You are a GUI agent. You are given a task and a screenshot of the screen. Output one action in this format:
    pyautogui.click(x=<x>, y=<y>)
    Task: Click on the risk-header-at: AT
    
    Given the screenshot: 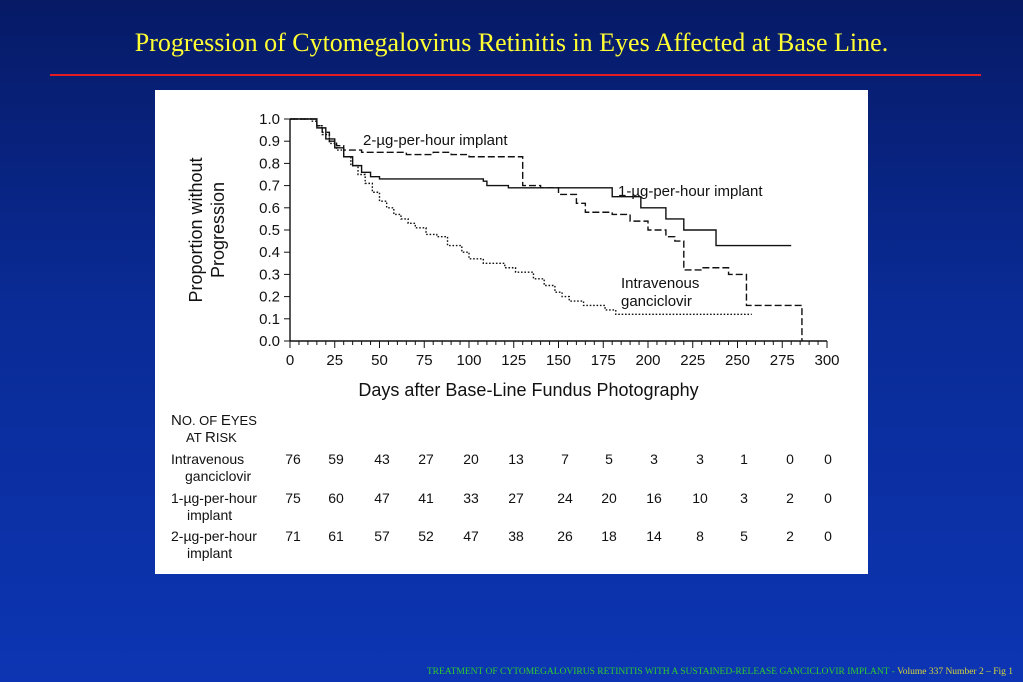 What is the action you would take?
    pyautogui.click(x=196, y=437)
    